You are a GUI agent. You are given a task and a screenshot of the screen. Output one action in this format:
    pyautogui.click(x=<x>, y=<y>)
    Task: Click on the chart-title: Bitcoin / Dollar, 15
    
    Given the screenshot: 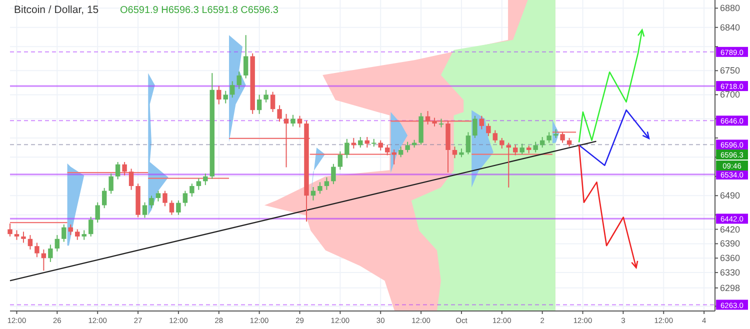 What is the action you would take?
    pyautogui.click(x=56, y=10)
    